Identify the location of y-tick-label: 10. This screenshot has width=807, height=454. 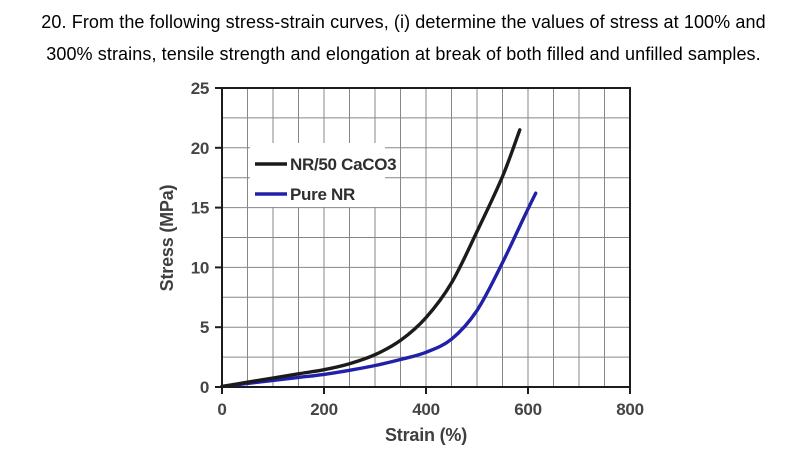
(200, 267).